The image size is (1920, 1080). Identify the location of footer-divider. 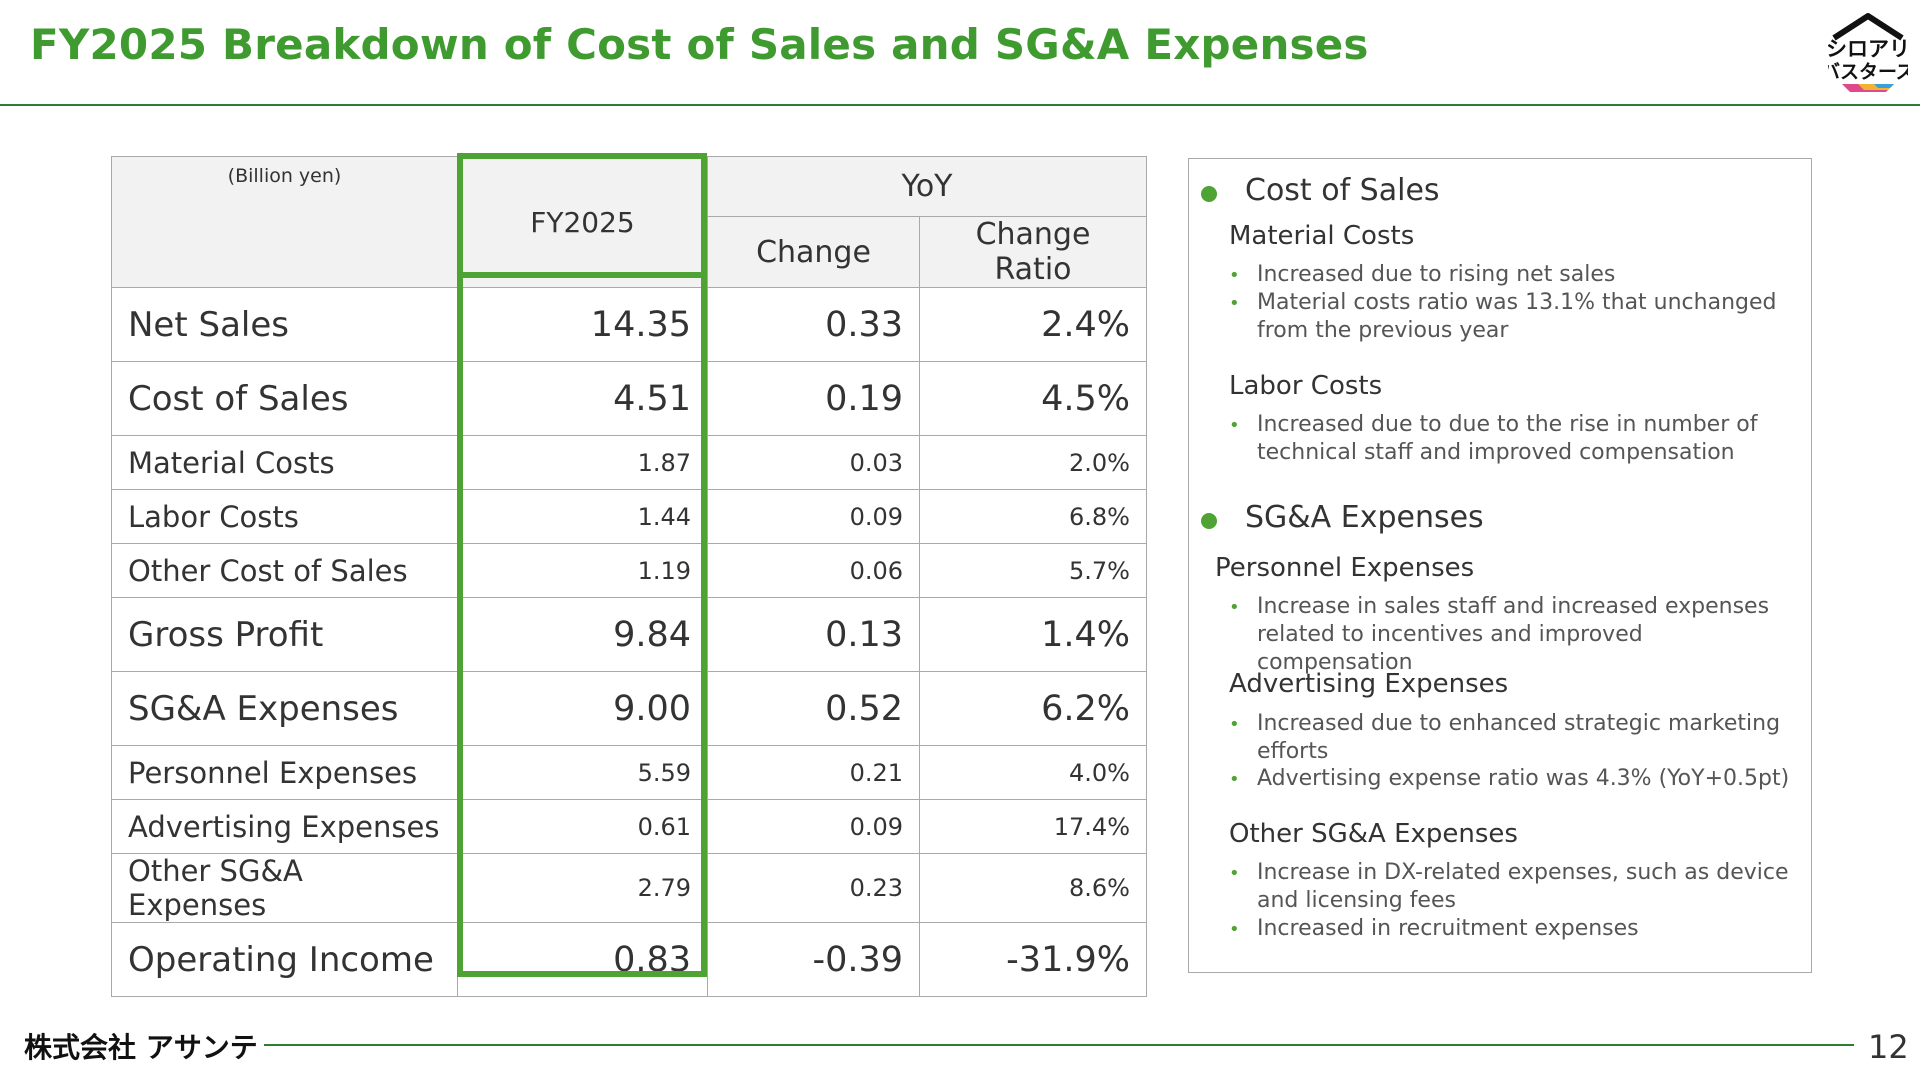
(1059, 1045).